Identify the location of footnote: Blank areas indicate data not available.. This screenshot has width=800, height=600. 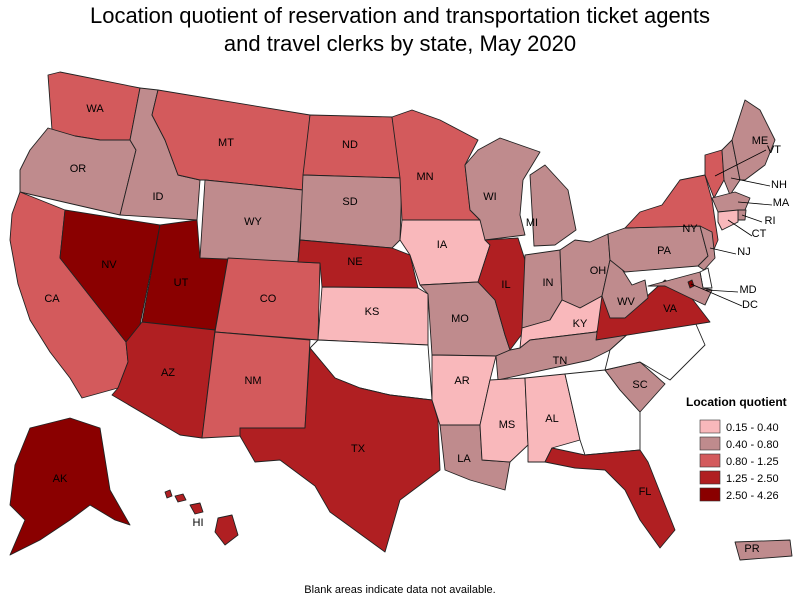
(400, 590).